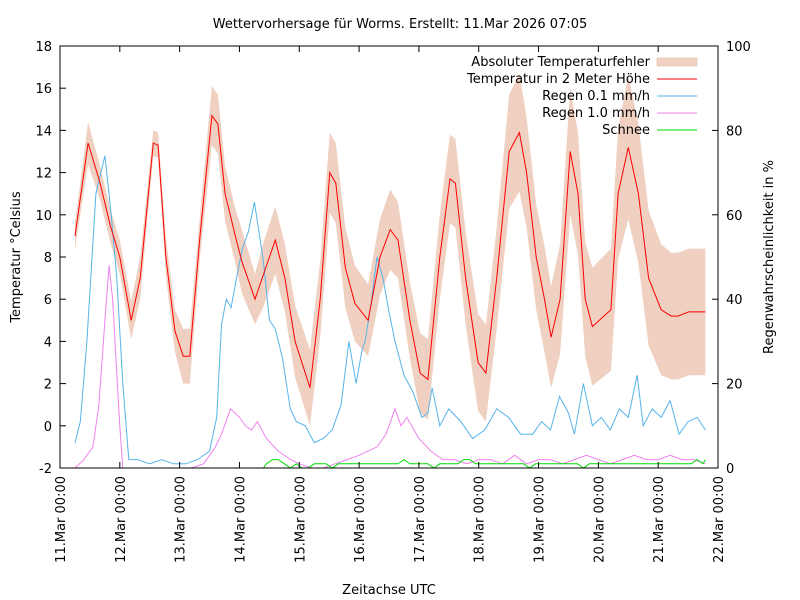  What do you see at coordinates (121, 519) in the screenshot?
I see `x-tick-label: 12.Mar 00:00` at bounding box center [121, 519].